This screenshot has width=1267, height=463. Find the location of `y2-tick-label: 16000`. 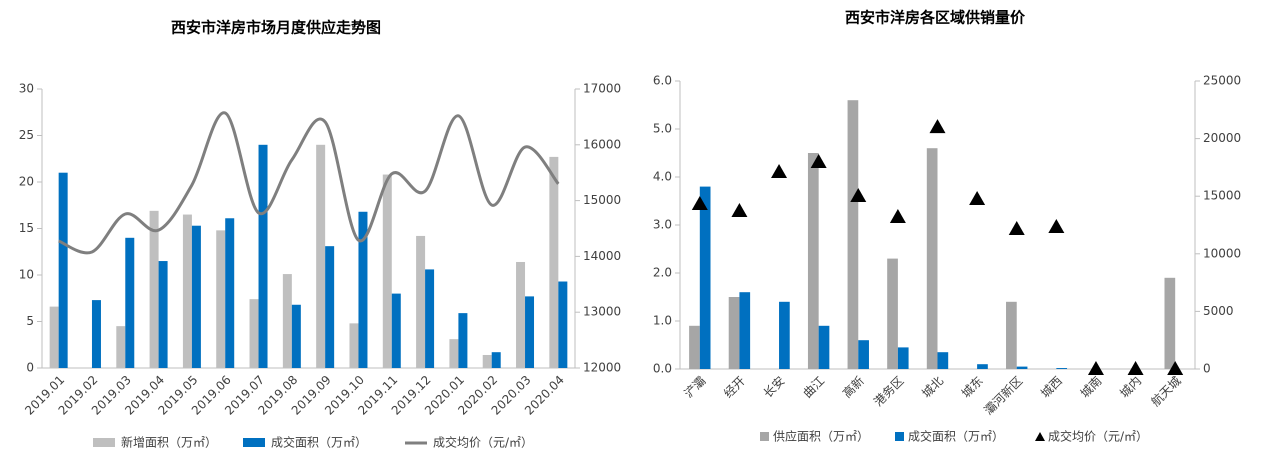

y2-tick-label: 16000 is located at coordinates (602, 144).